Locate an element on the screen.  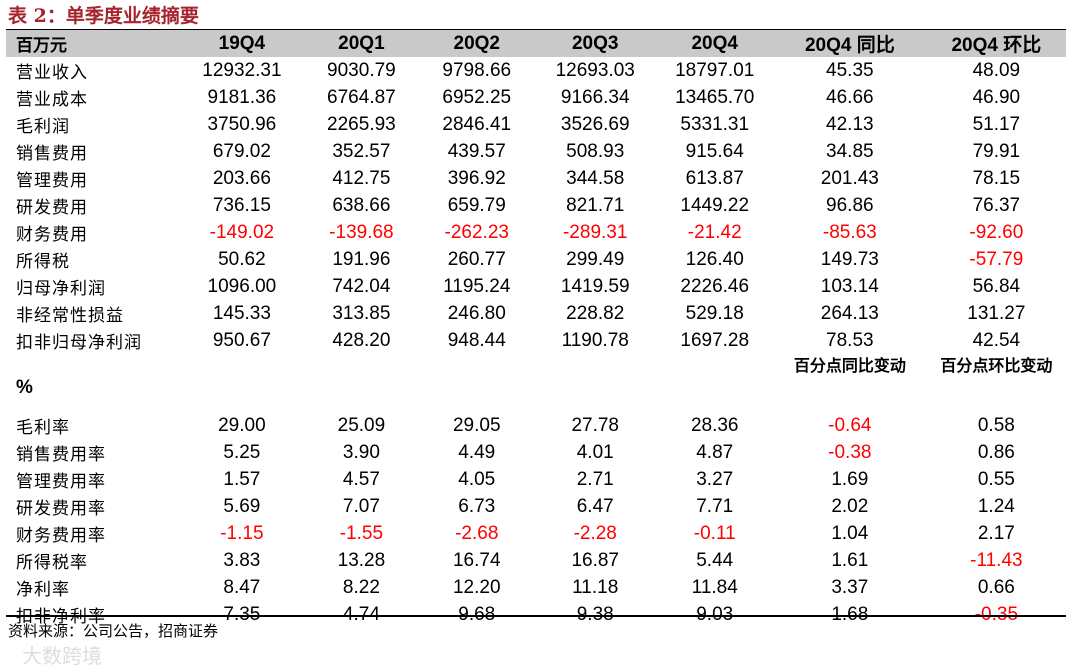
table-cell: 2846.41 is located at coordinates (477, 124).